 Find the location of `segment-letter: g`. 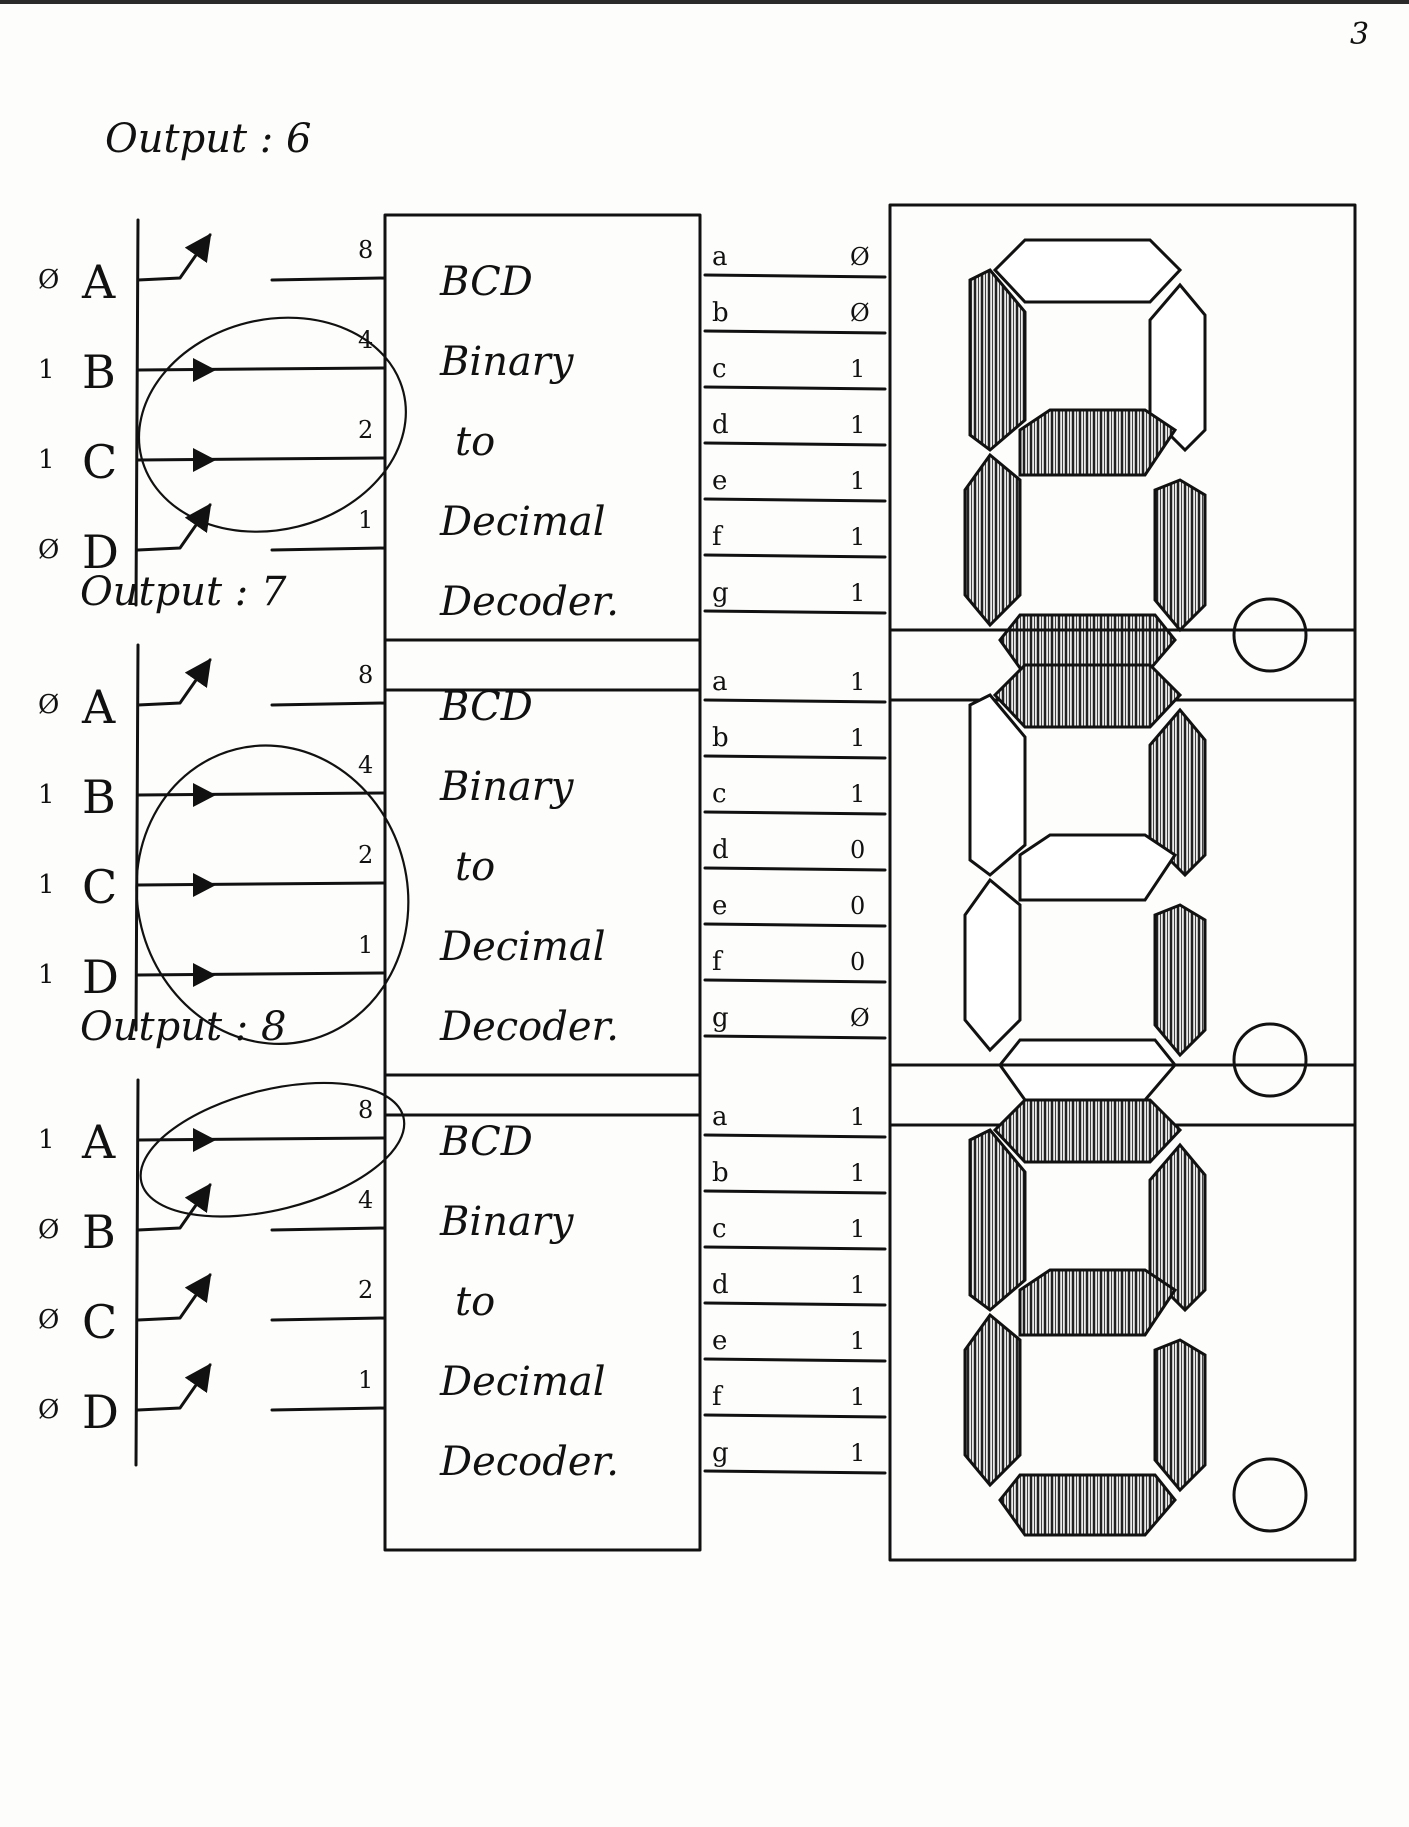

segment-letter: g is located at coordinates (720, 593).